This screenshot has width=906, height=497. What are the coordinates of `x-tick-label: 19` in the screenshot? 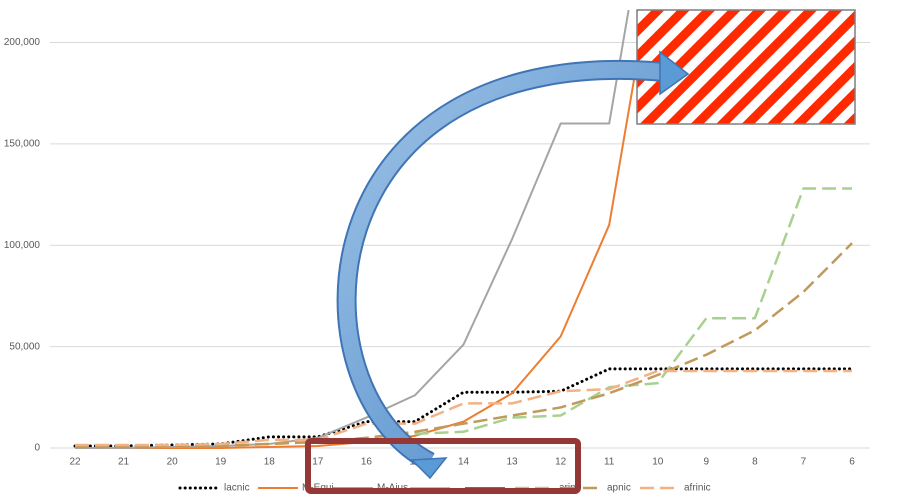 It's located at (221, 462).